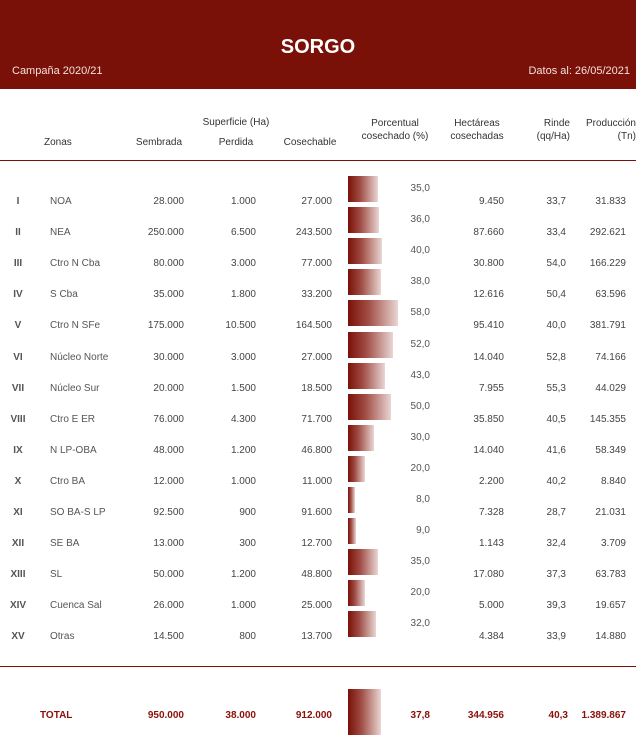  What do you see at coordinates (168, 575) in the screenshot?
I see `sown-value: 50.000` at bounding box center [168, 575].